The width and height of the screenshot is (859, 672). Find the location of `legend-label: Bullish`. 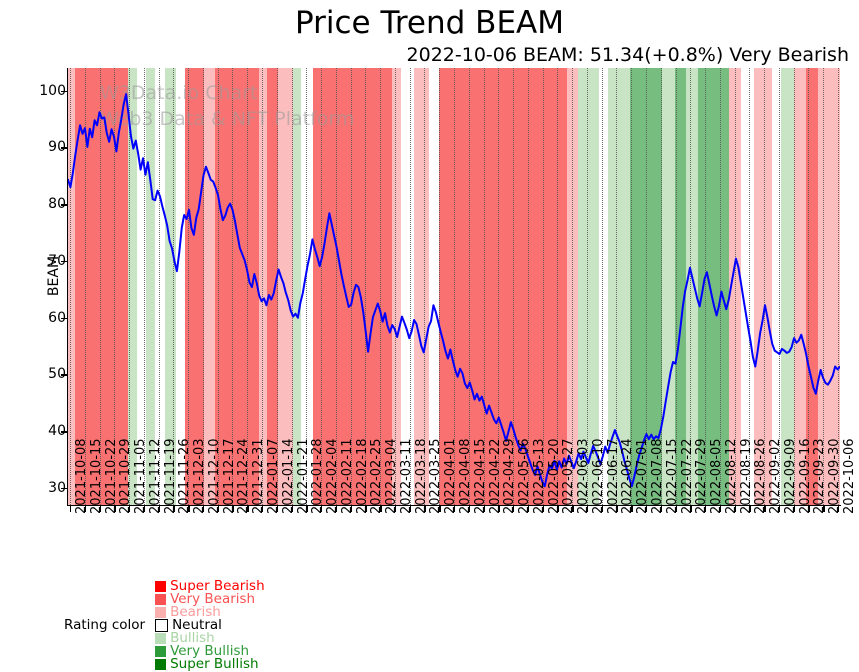

legend-label: Bullish is located at coordinates (192, 637).